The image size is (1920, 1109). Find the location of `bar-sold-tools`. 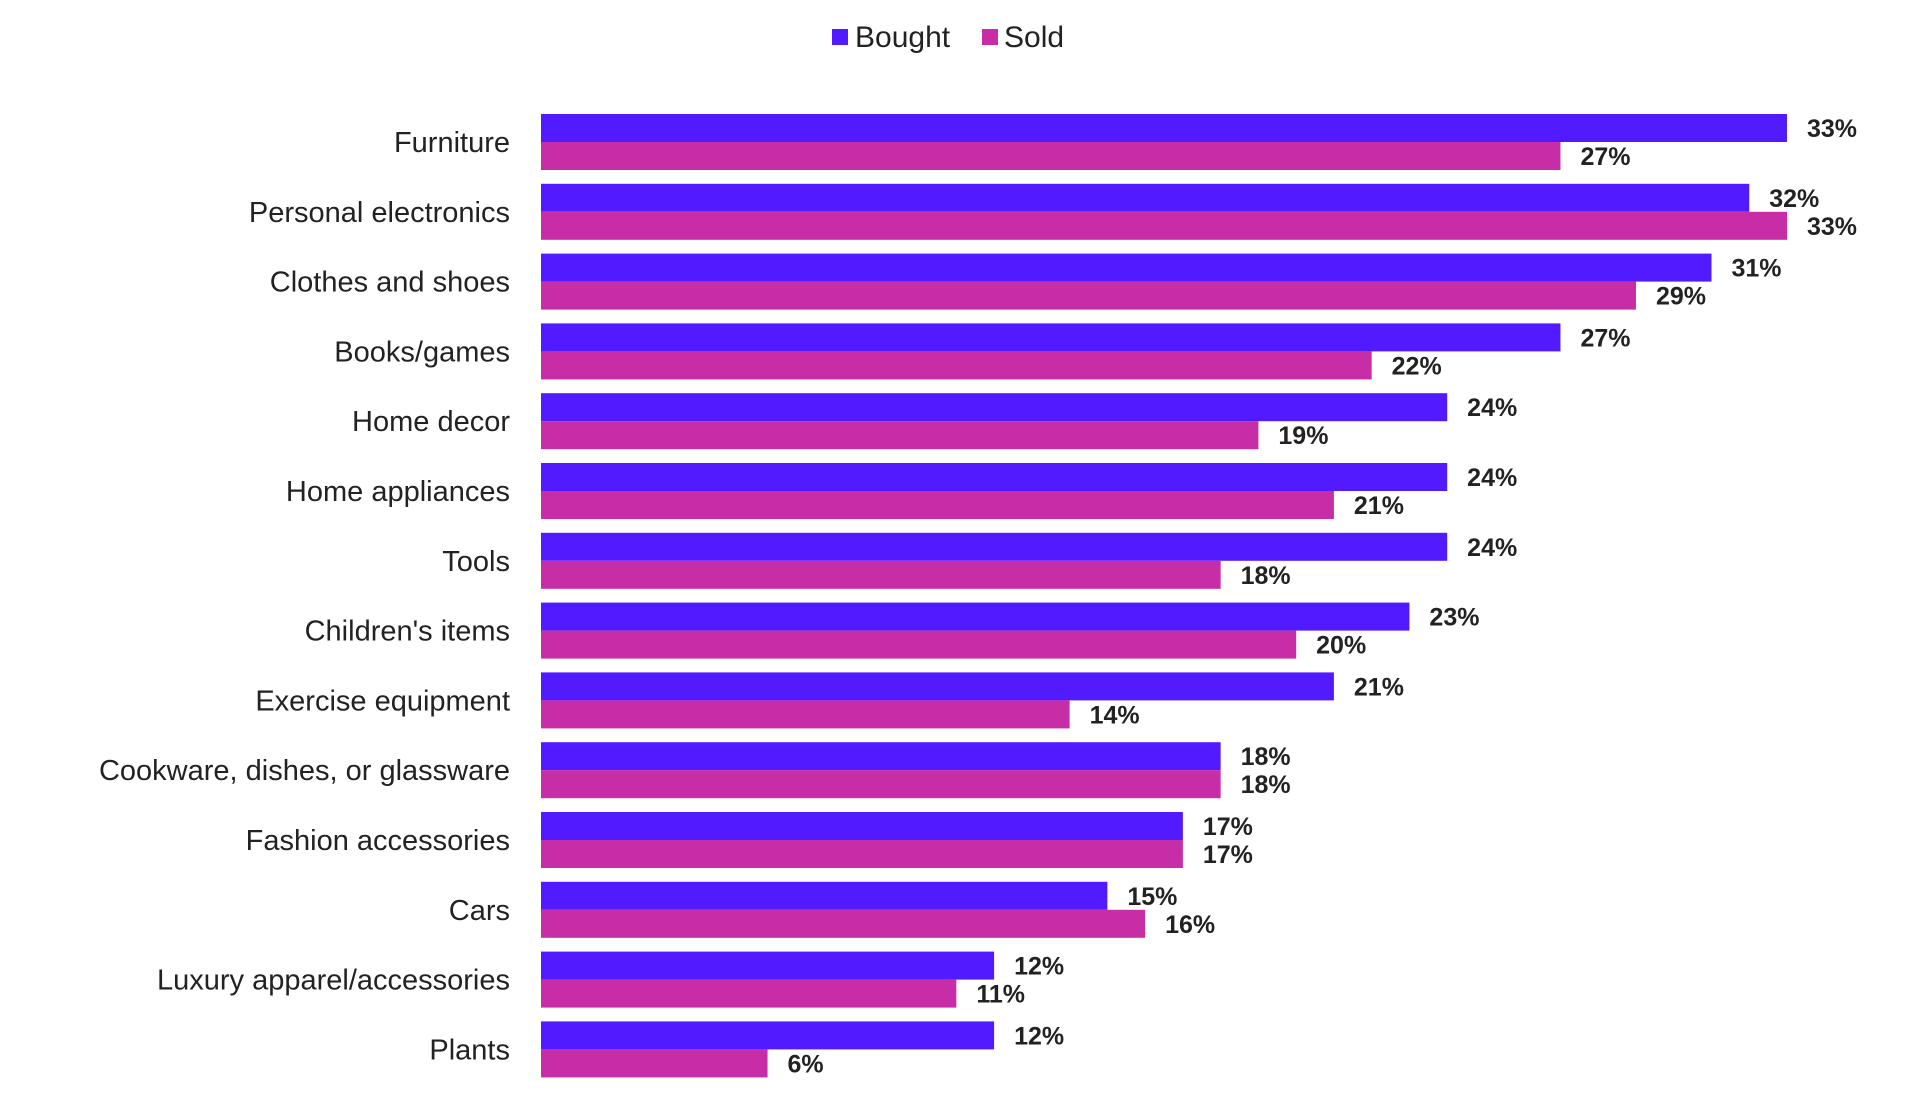

bar-sold-tools is located at coordinates (881, 574).